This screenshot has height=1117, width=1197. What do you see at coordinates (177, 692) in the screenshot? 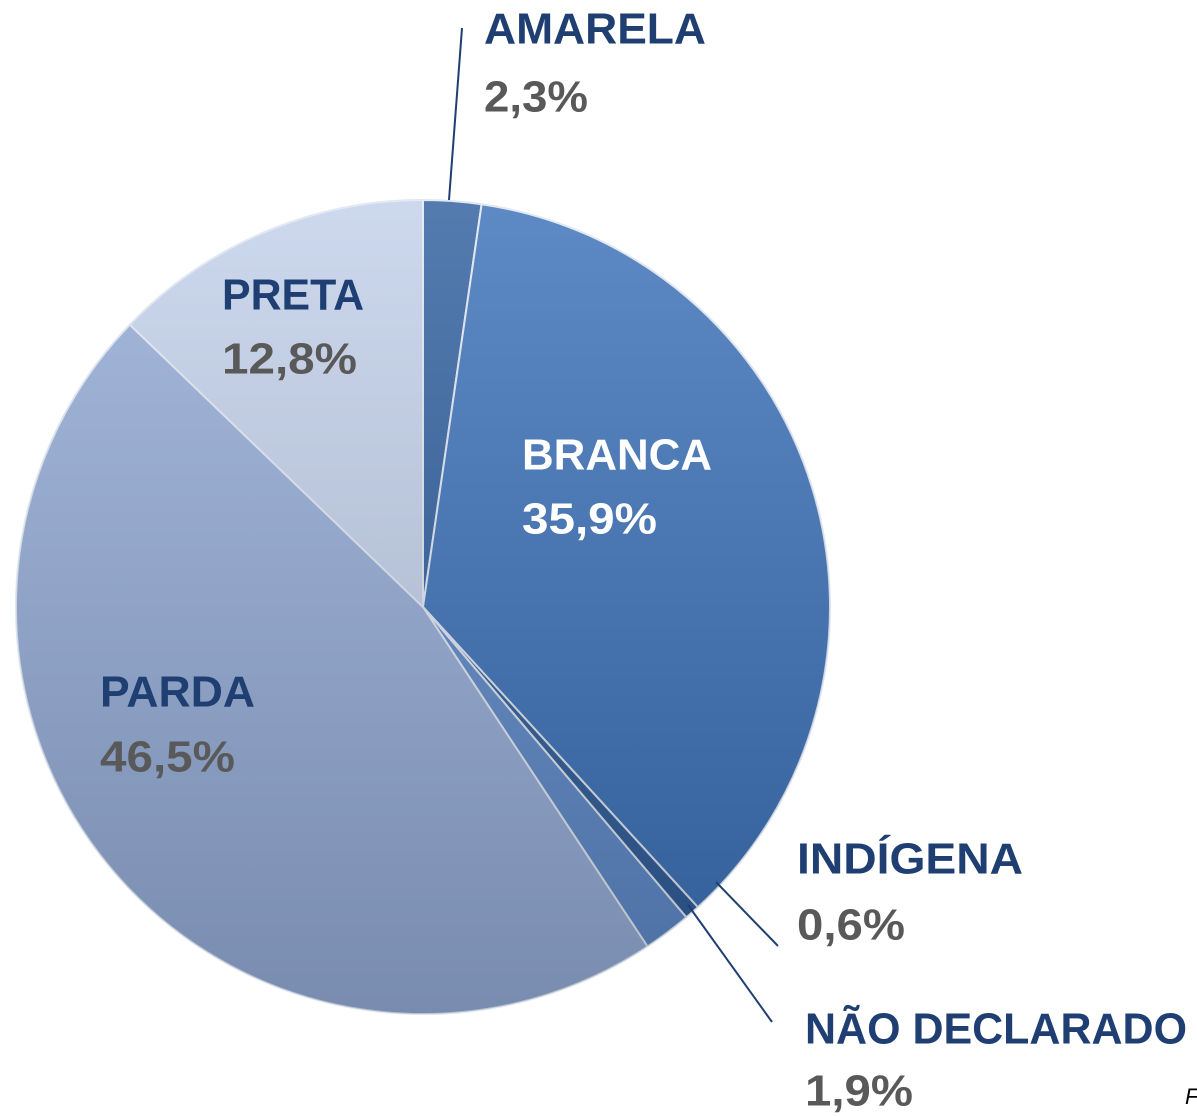
I see `slice-label: PARDA` at bounding box center [177, 692].